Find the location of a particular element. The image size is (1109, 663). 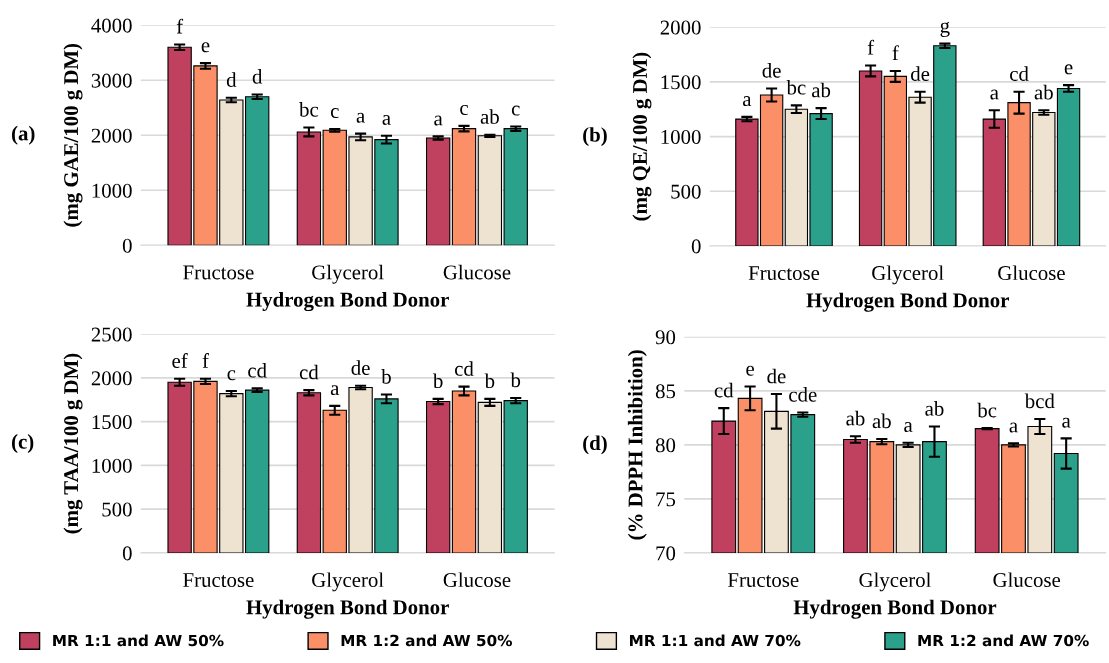

y-tick-label: 70 is located at coordinates (666, 553).